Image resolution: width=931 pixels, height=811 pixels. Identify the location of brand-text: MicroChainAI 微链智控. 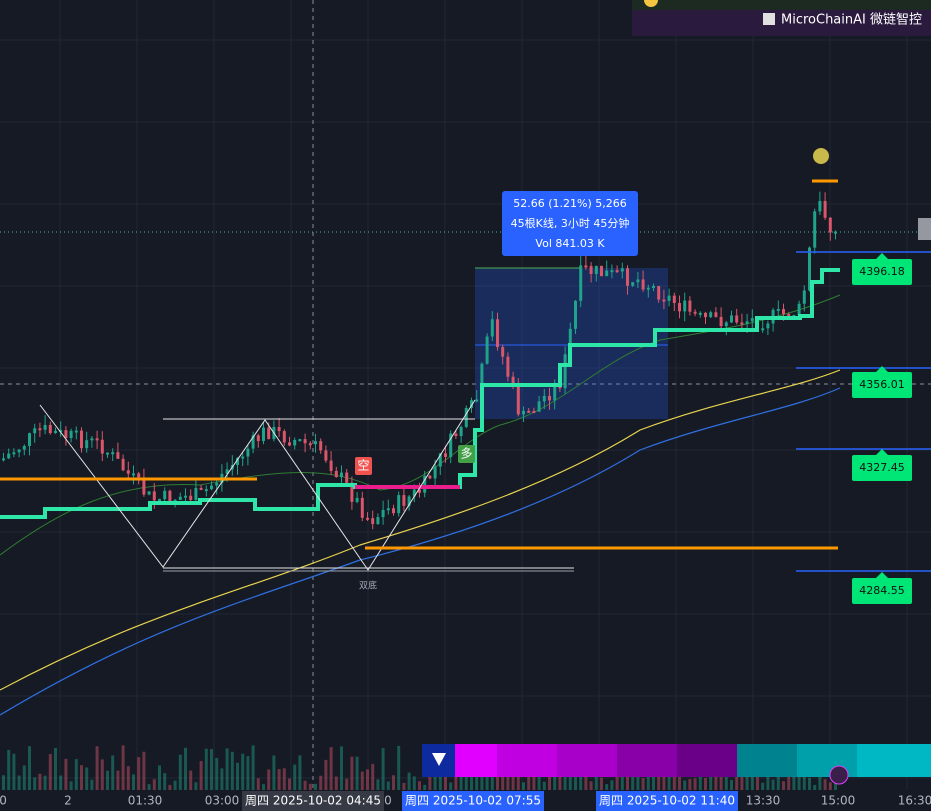
(851, 20).